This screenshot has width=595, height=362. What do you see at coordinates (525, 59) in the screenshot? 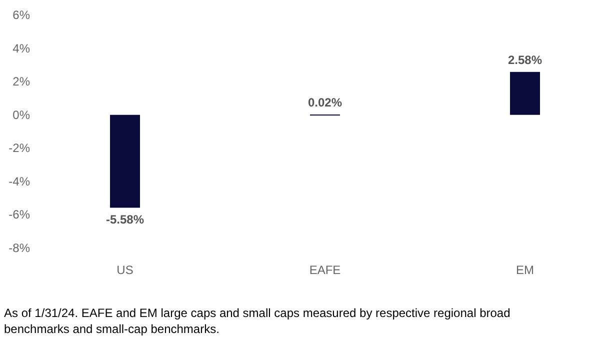
I see `data-label: 2.58%` at bounding box center [525, 59].